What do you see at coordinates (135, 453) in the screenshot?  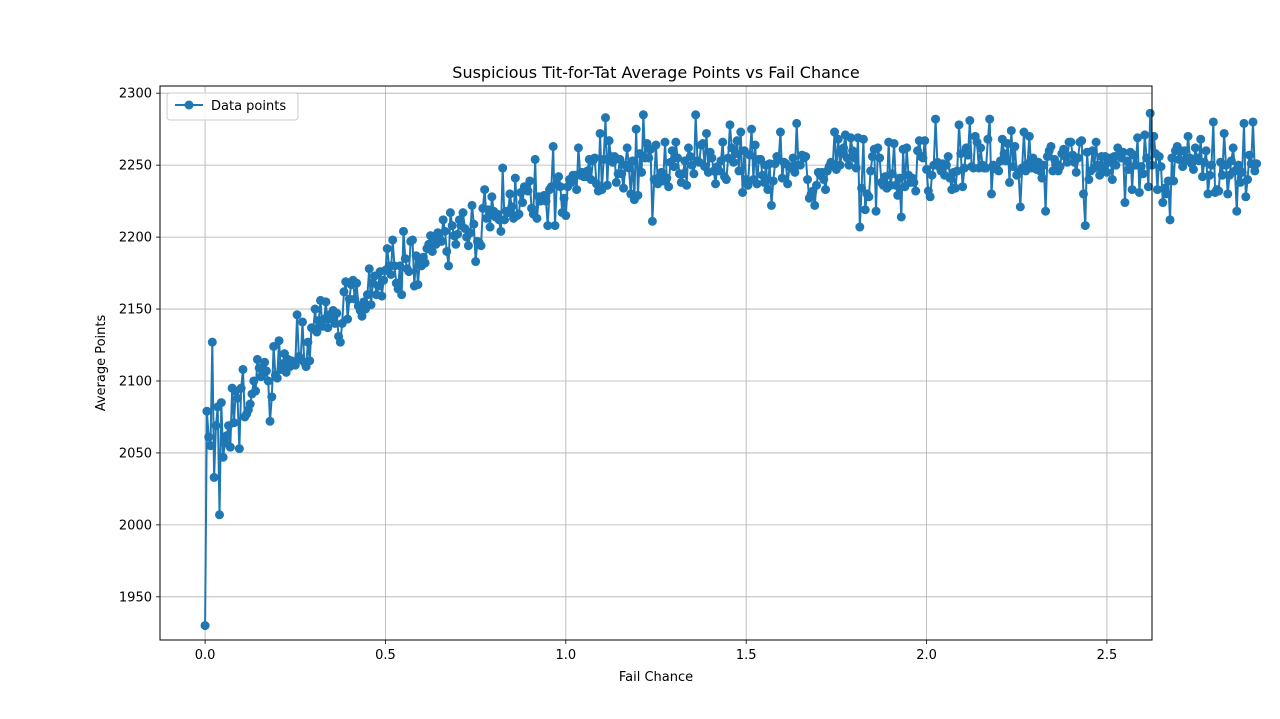 I see `y-tick-label: 2050` at bounding box center [135, 453].